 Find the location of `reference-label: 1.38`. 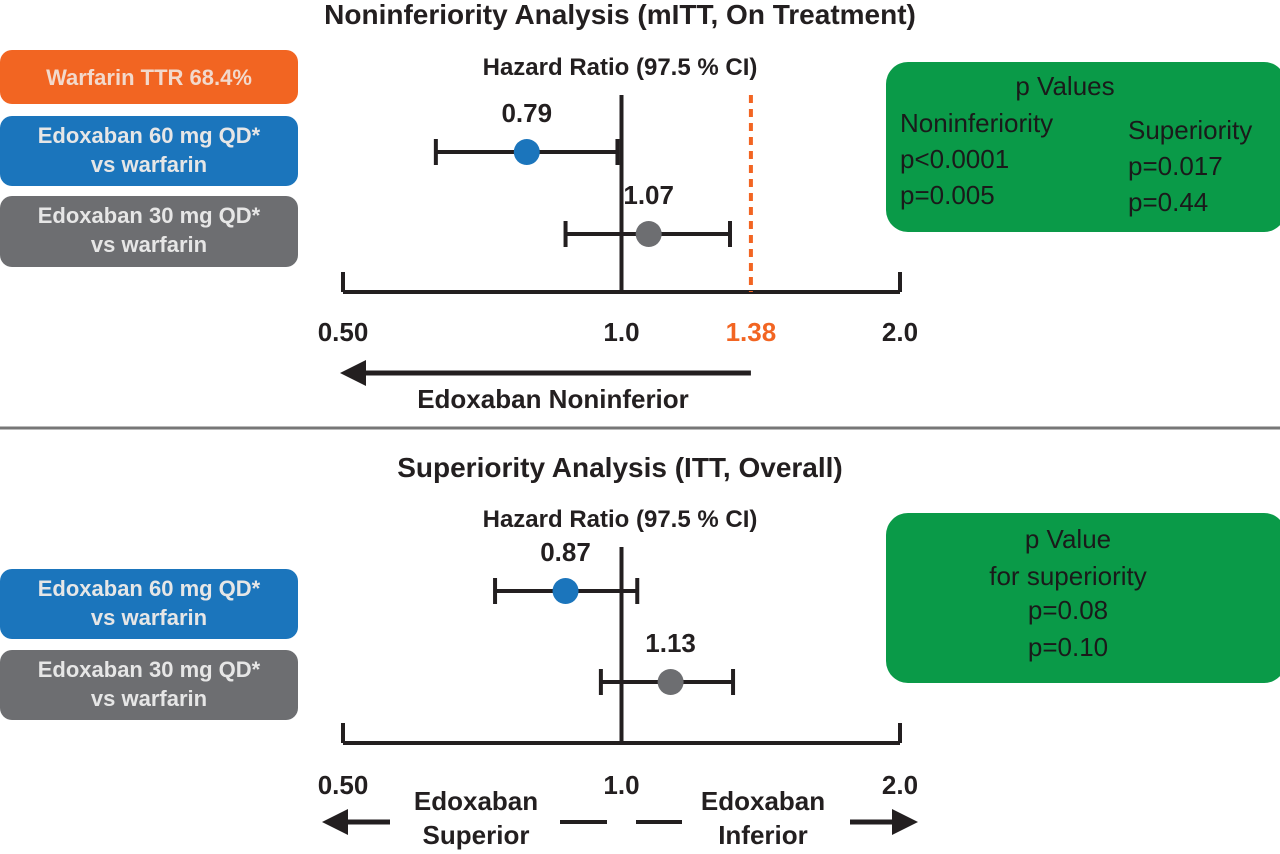

reference-label: 1.38 is located at coordinates (751, 332).